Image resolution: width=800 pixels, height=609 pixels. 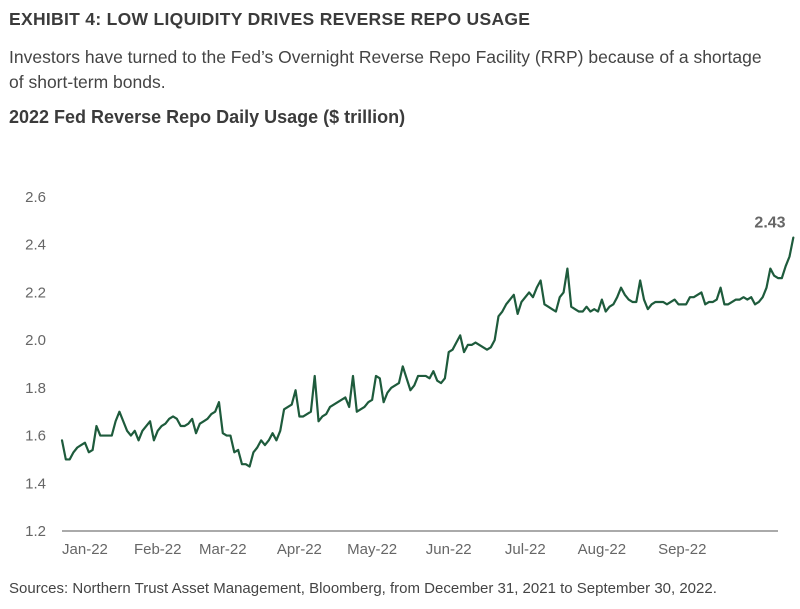 I want to click on x-tick-label: Jan-22, so click(x=85, y=549).